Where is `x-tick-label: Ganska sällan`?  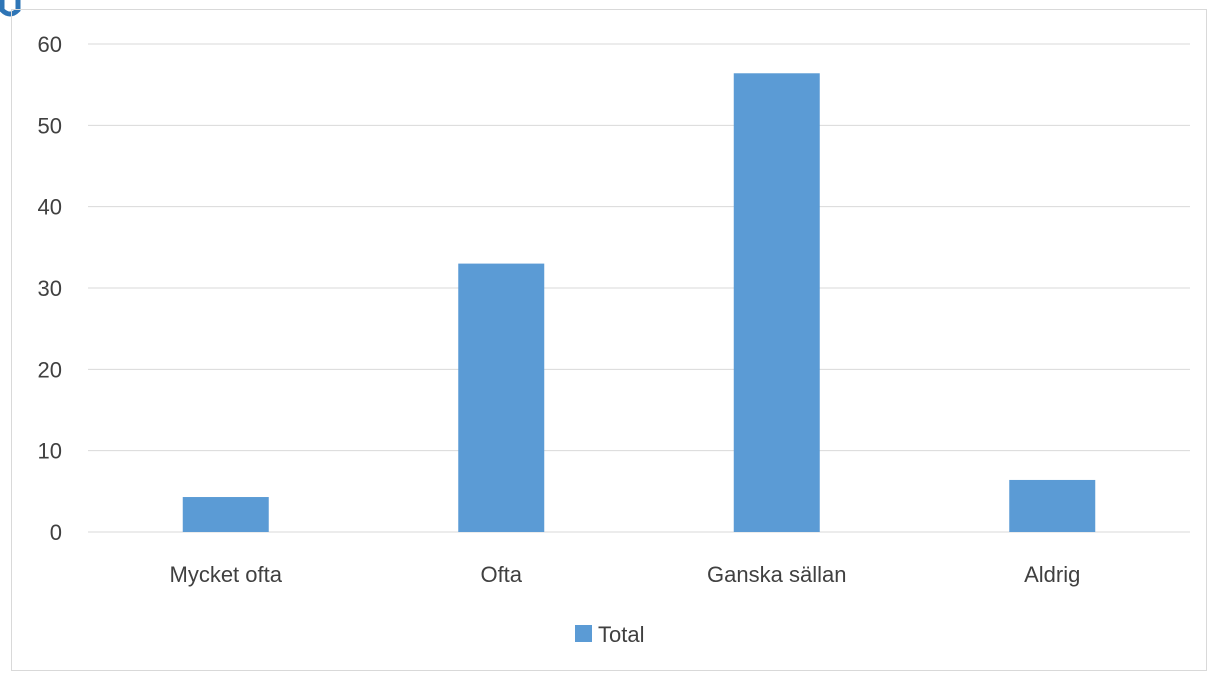 x-tick-label: Ganska sällan is located at coordinates (776, 574).